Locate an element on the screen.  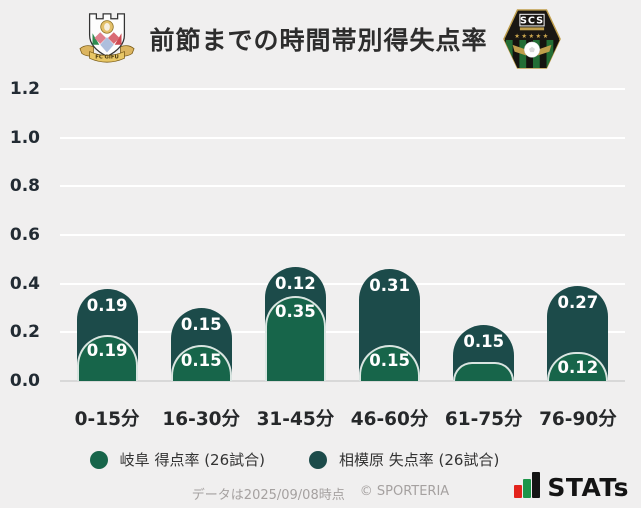
y-axis: 1.2 1.0 0.8 0.6 0.4 0.2 0.0 is located at coordinates (21, 235).